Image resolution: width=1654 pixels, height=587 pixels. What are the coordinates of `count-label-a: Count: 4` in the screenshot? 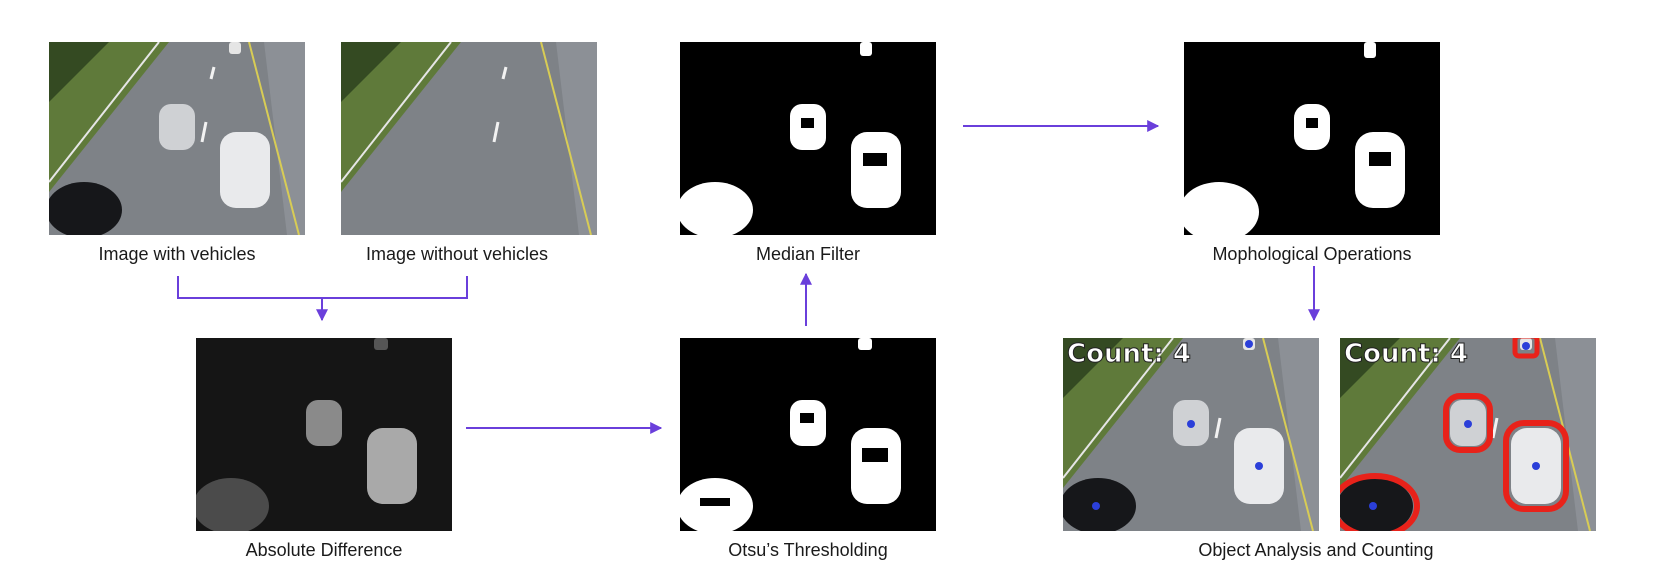 It's located at (1129, 354).